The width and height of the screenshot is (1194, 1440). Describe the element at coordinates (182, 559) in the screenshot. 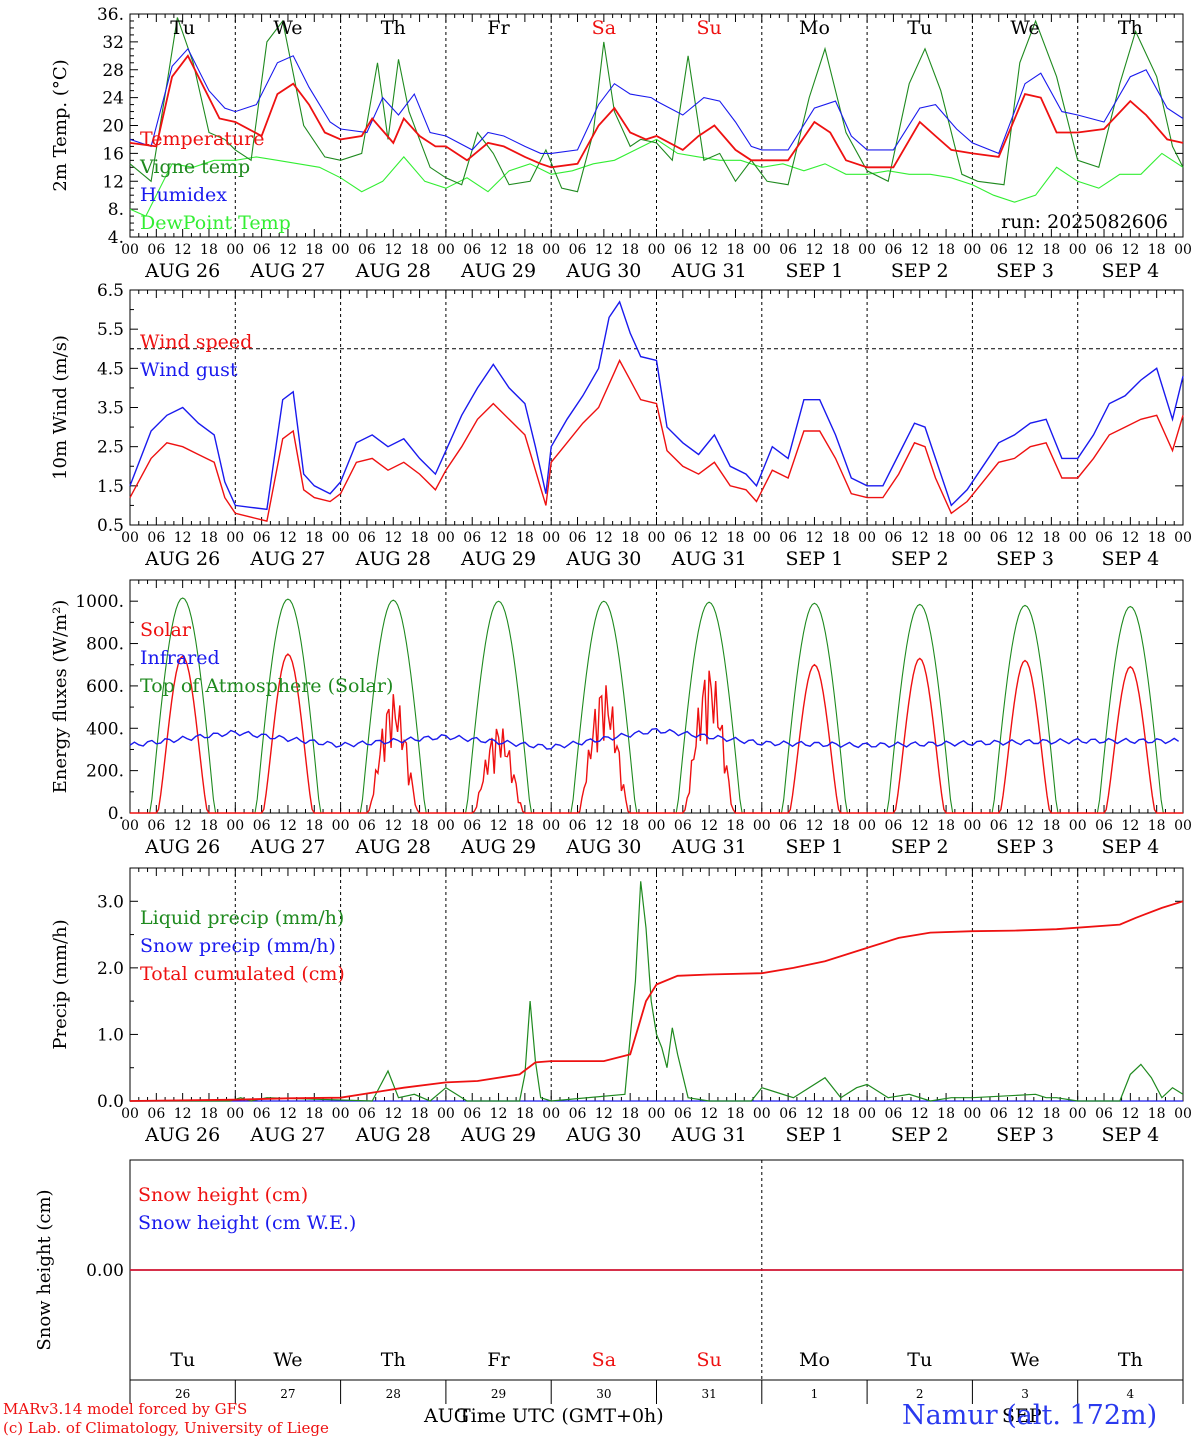

I see `wind-date-label: AUG 26` at that location.